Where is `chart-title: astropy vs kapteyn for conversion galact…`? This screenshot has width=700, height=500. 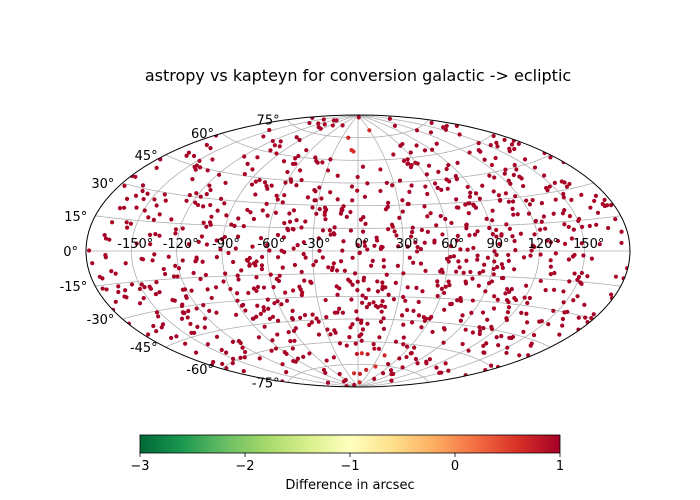 chart-title: astropy vs kapteyn for conversion galact… is located at coordinates (358, 75).